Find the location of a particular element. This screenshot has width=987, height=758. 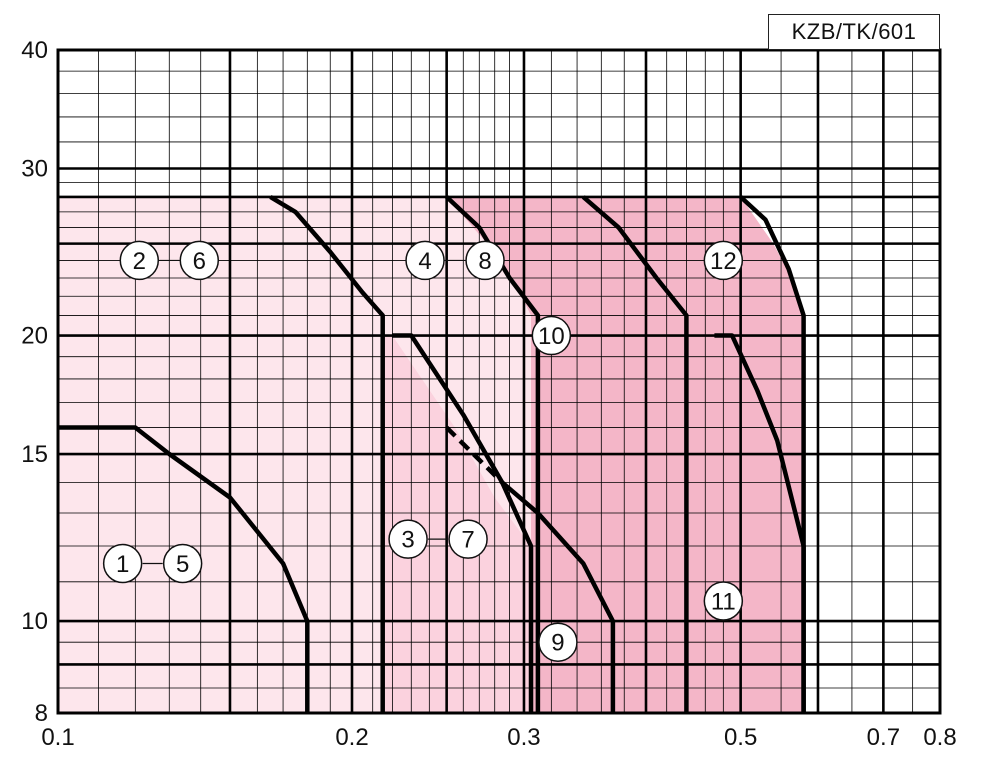

label-number: 4 is located at coordinates (424, 261).